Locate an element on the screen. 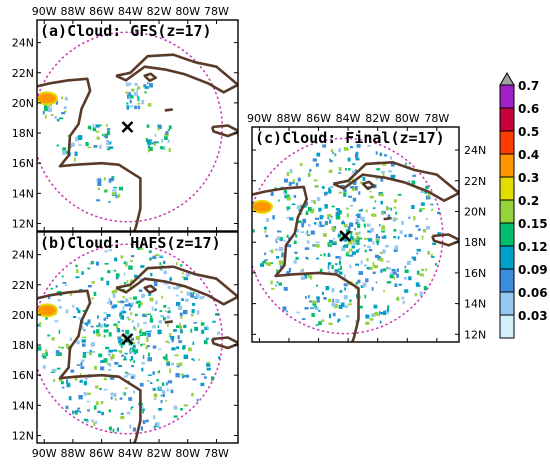 The image size is (550, 467). colorbar-label: 0.5 is located at coordinates (528, 132).